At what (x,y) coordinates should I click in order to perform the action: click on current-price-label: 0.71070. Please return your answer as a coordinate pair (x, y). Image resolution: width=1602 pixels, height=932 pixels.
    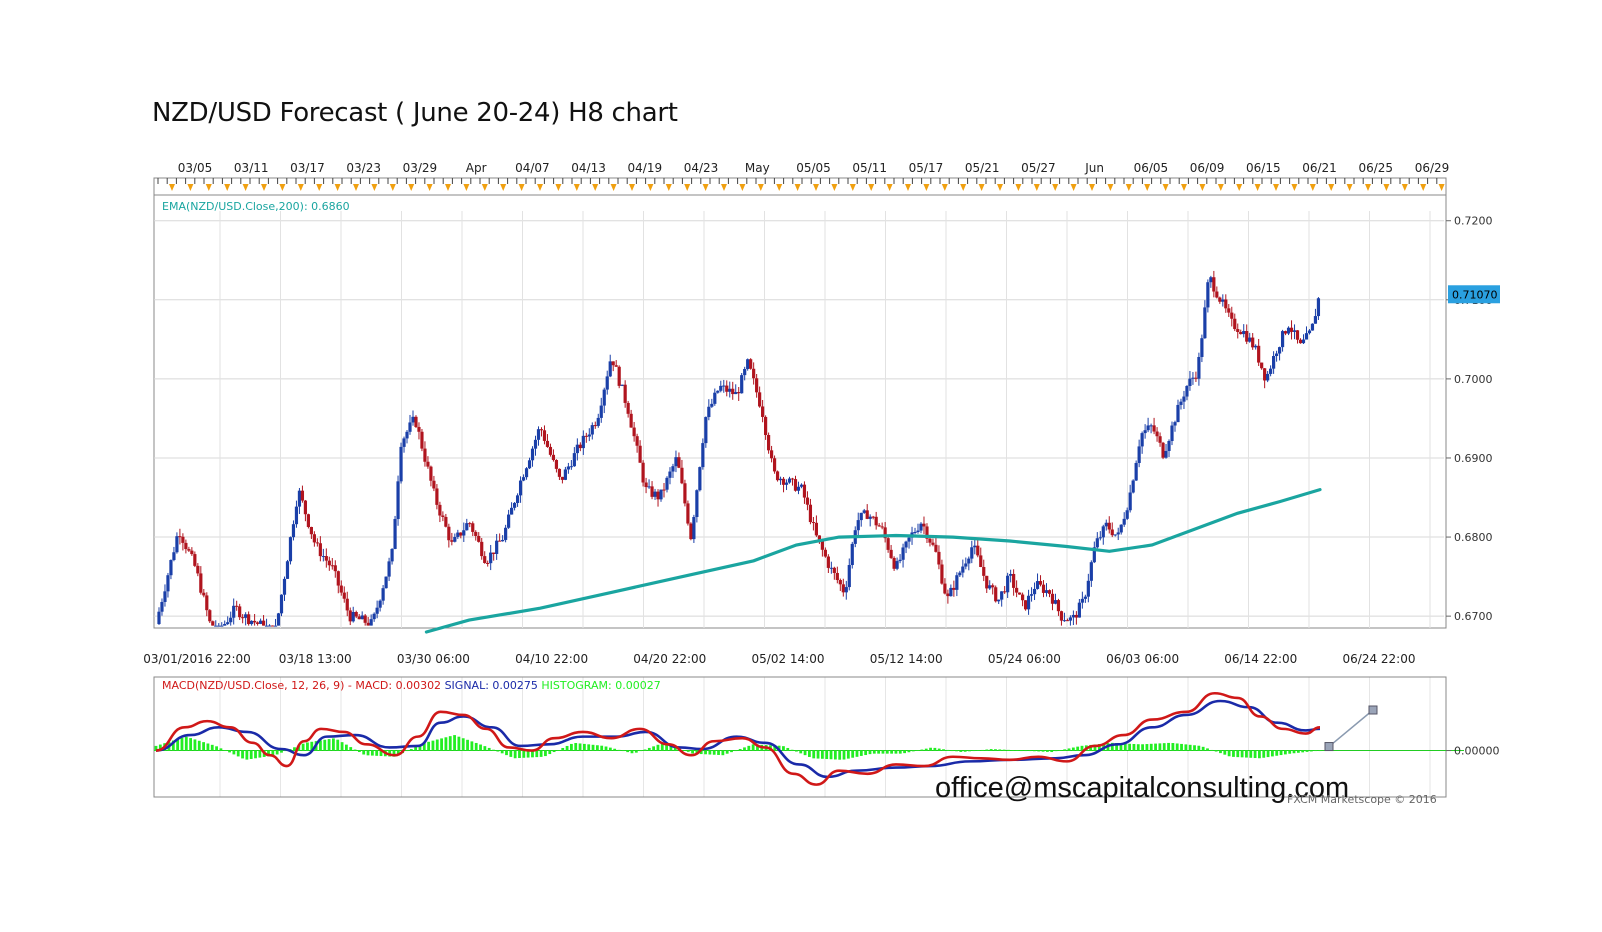
    Looking at the image, I should click on (1475, 294).